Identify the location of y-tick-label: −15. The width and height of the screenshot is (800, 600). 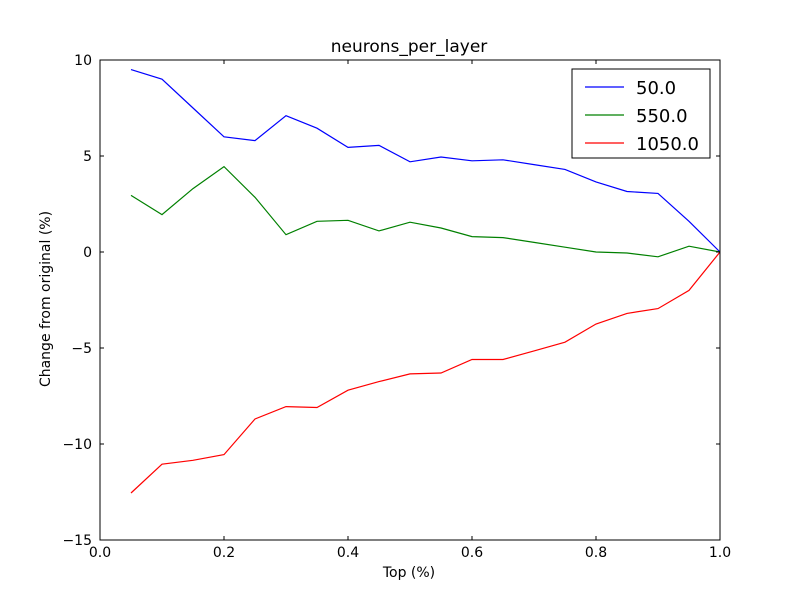
(77, 541).